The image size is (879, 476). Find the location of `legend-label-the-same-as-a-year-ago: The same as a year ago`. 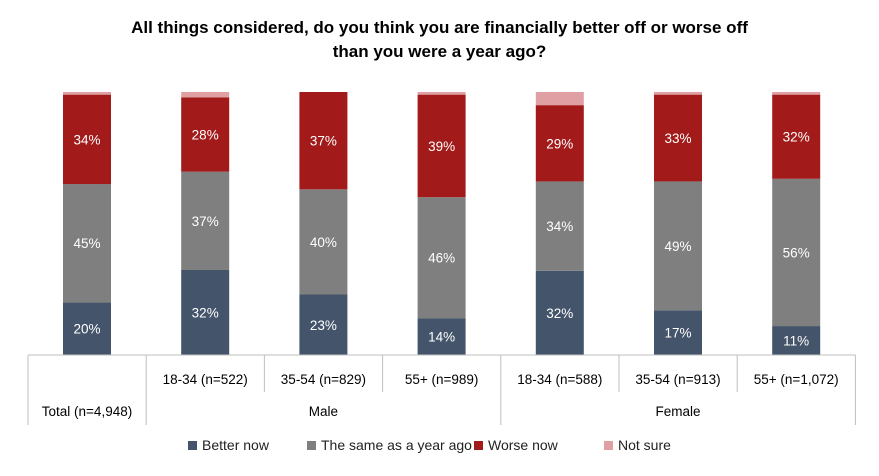

legend-label-the-same-as-a-year-ago: The same as a year ago is located at coordinates (396, 445).